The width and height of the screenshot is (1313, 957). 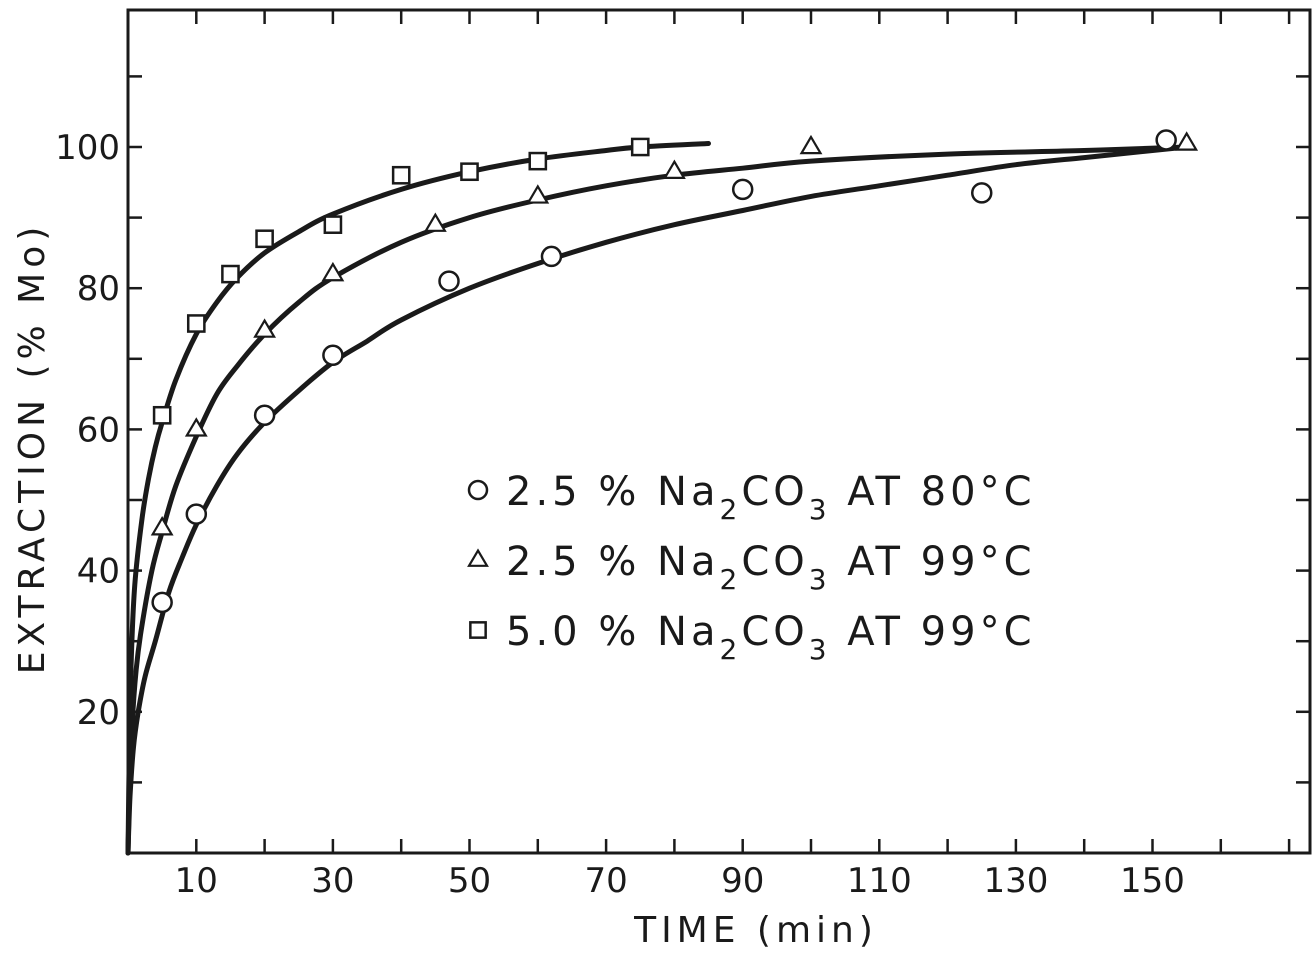 I want to click on y-tick-label: 20, so click(x=98, y=713).